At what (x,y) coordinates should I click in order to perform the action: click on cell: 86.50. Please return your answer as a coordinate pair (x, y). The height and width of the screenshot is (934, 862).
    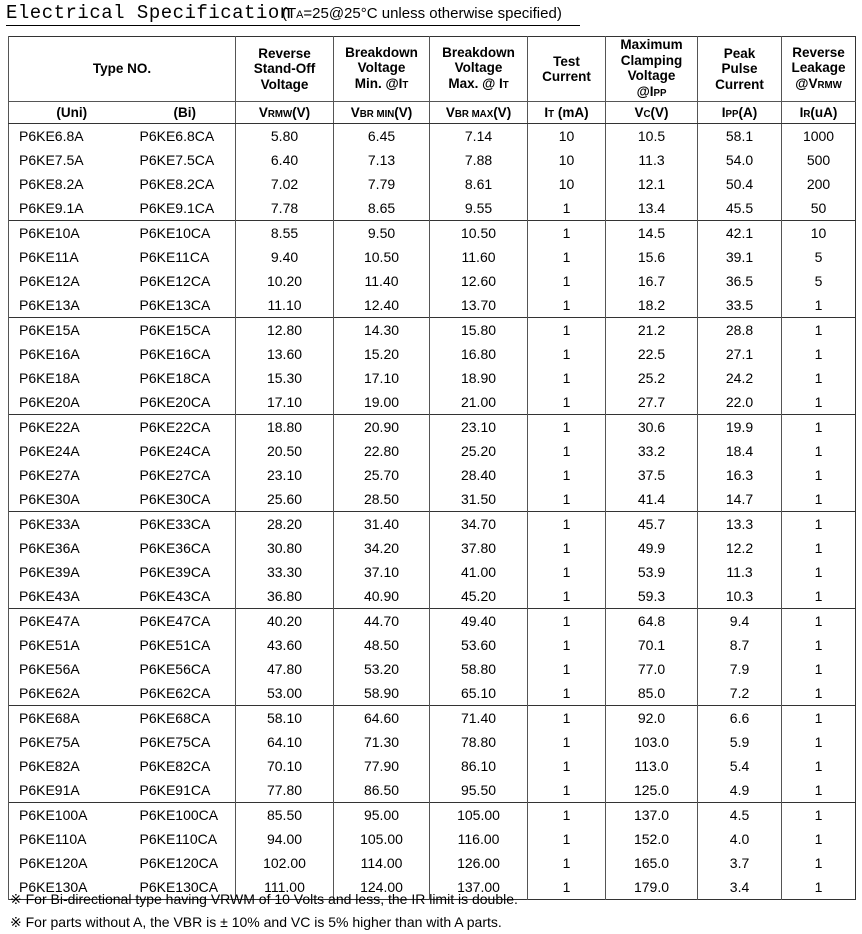
    Looking at the image, I should click on (381, 790).